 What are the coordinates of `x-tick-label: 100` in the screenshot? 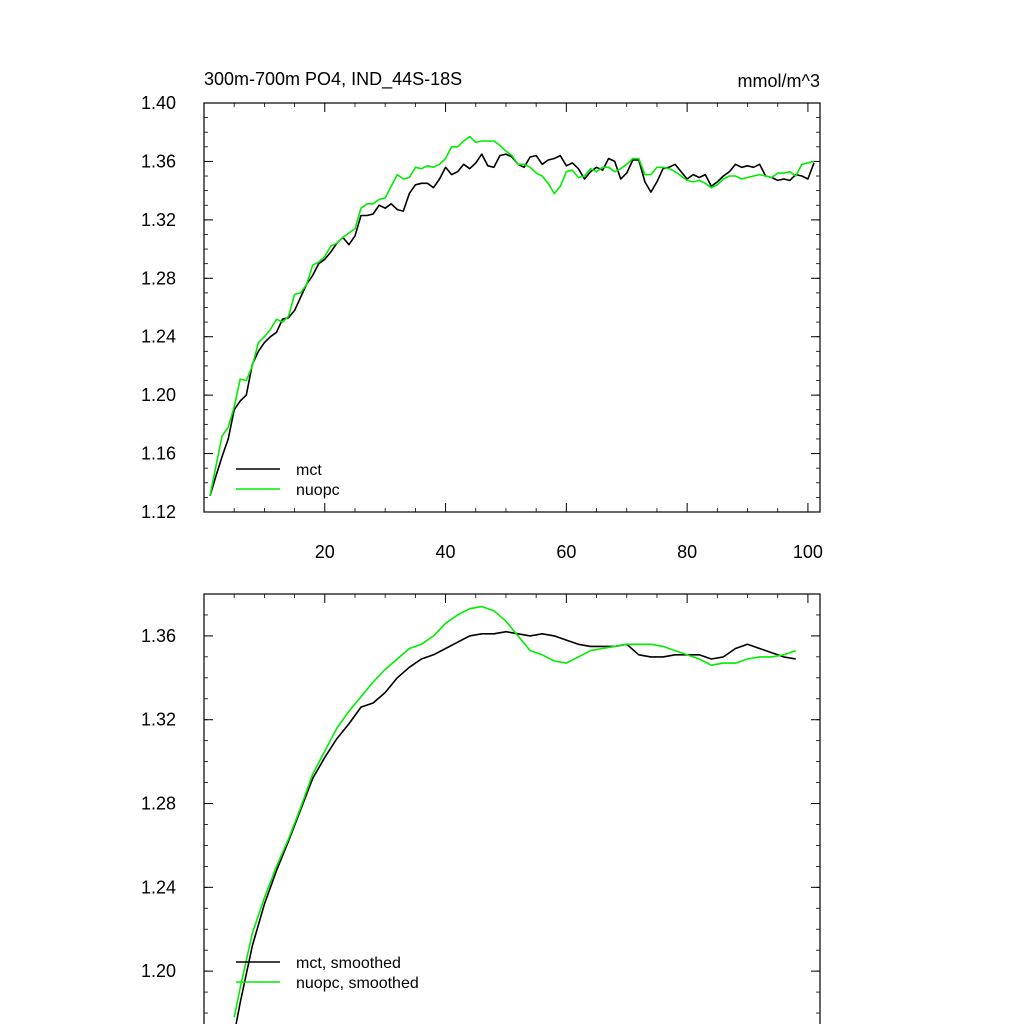 It's located at (808, 552).